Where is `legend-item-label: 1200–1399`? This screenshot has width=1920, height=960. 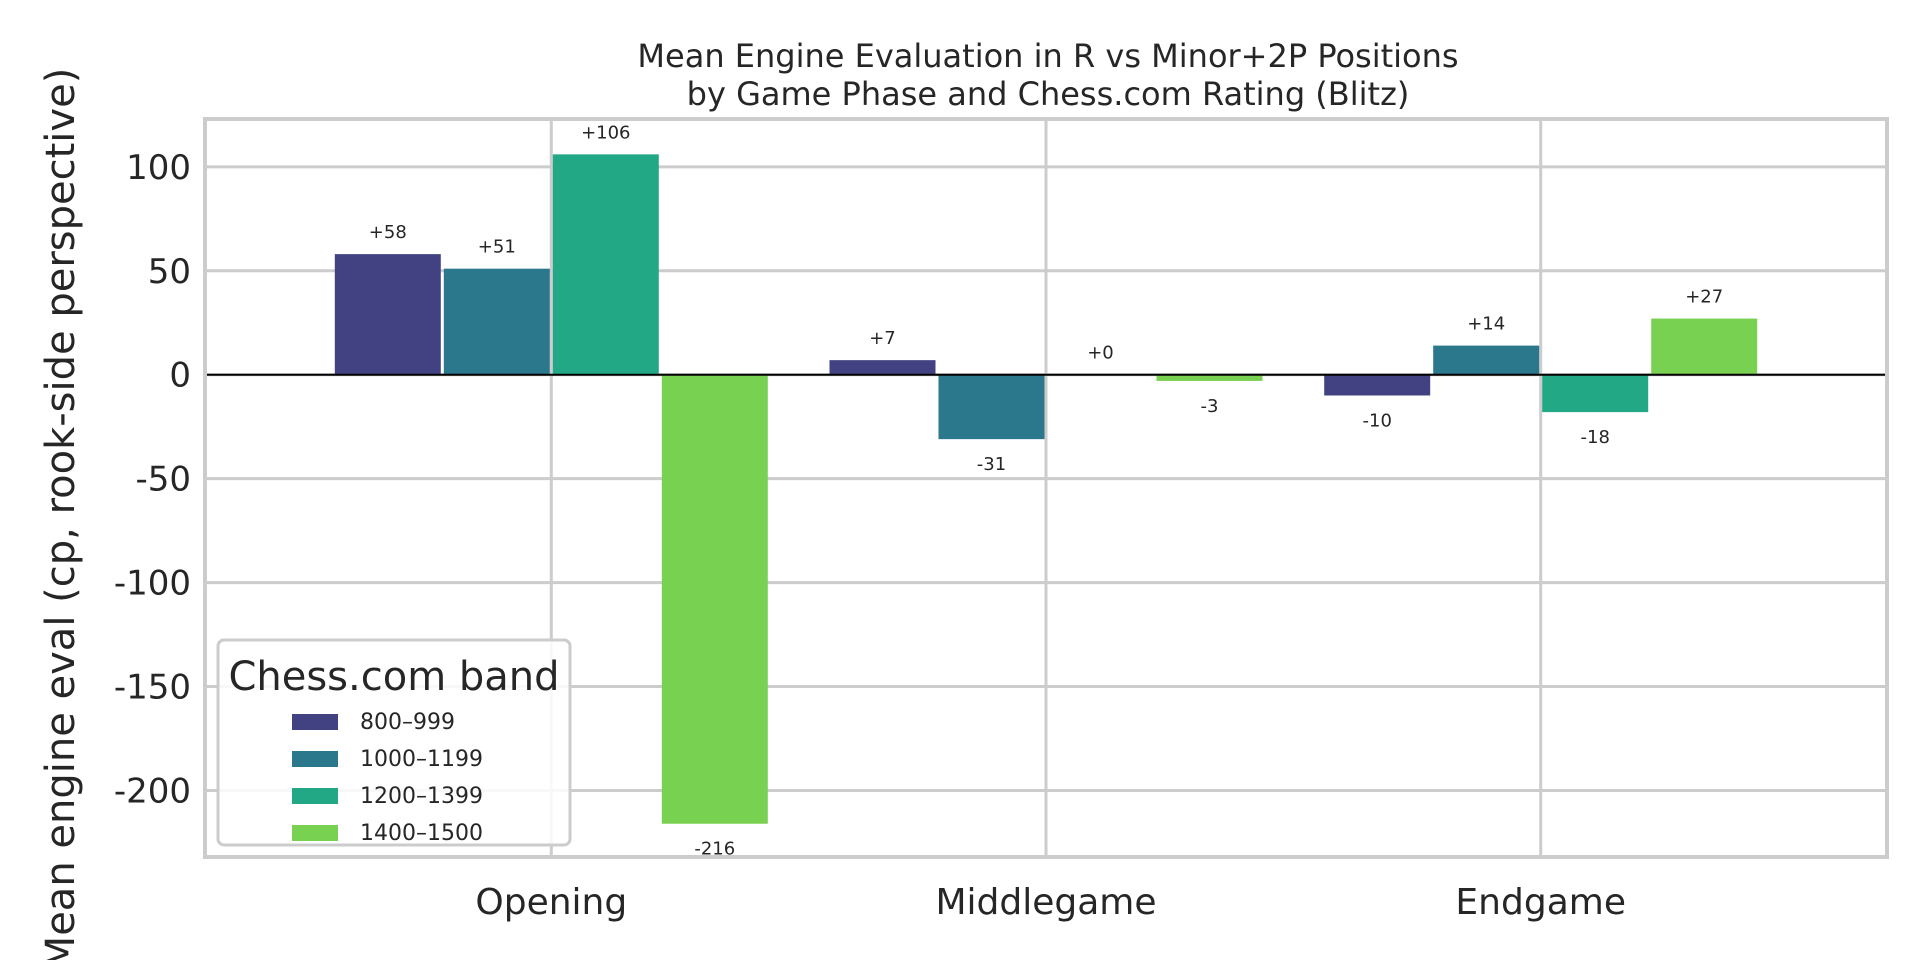 legend-item-label: 1200–1399 is located at coordinates (421, 796).